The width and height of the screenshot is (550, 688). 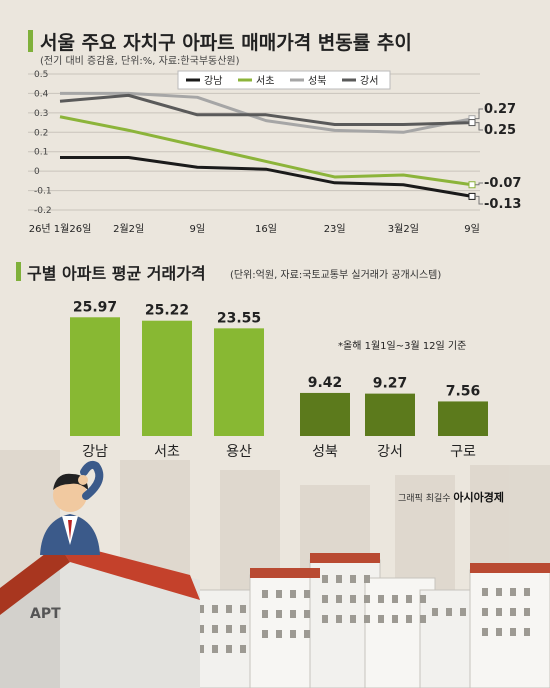 I want to click on end-value-label: -0.13, so click(x=502, y=204).